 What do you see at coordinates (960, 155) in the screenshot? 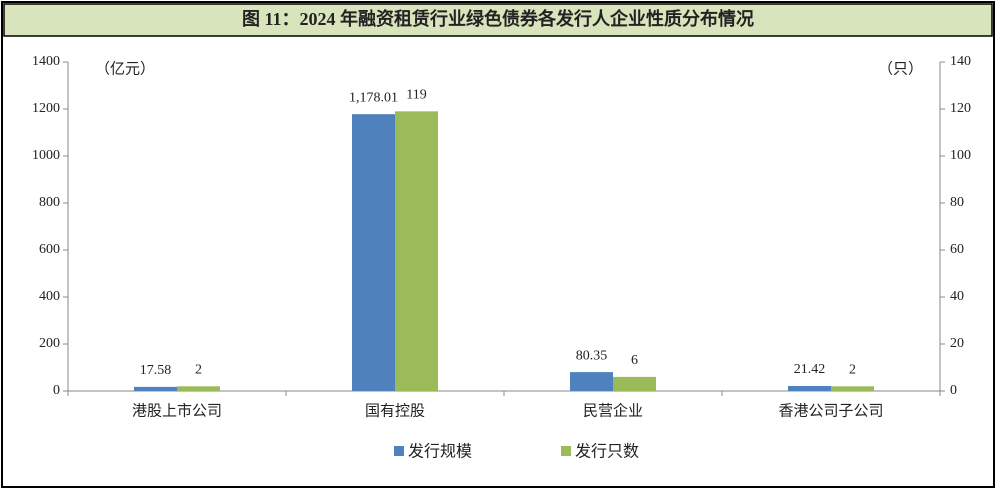
I see `y2-tick-label: 100` at bounding box center [960, 155].